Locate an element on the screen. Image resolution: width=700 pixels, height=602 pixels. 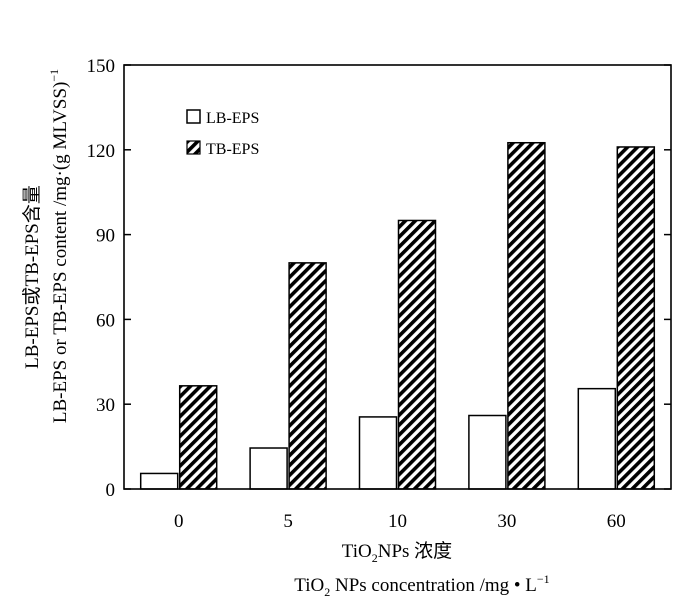
y-tick-label-90: 90 is located at coordinates (105, 236).